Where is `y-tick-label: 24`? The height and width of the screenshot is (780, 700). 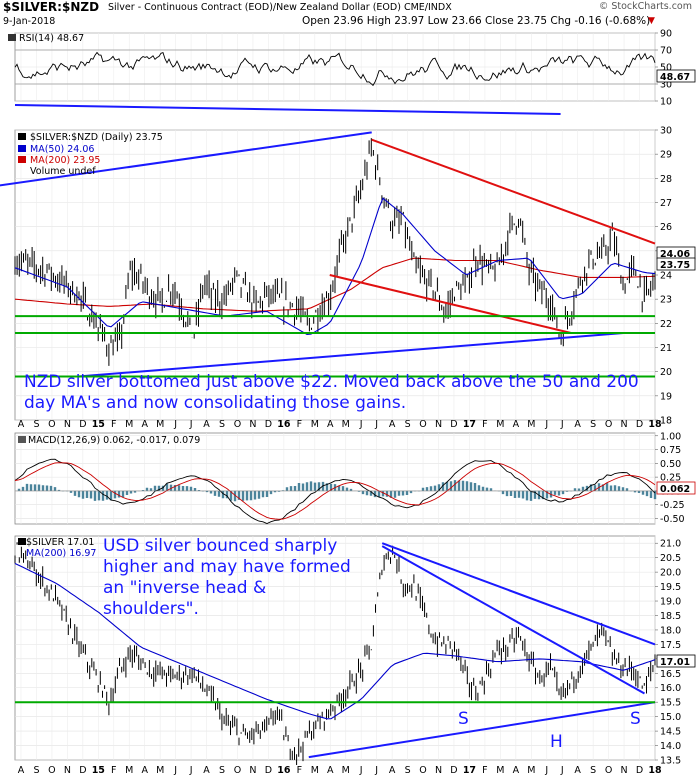 y-tick-label: 24 is located at coordinates (666, 276).